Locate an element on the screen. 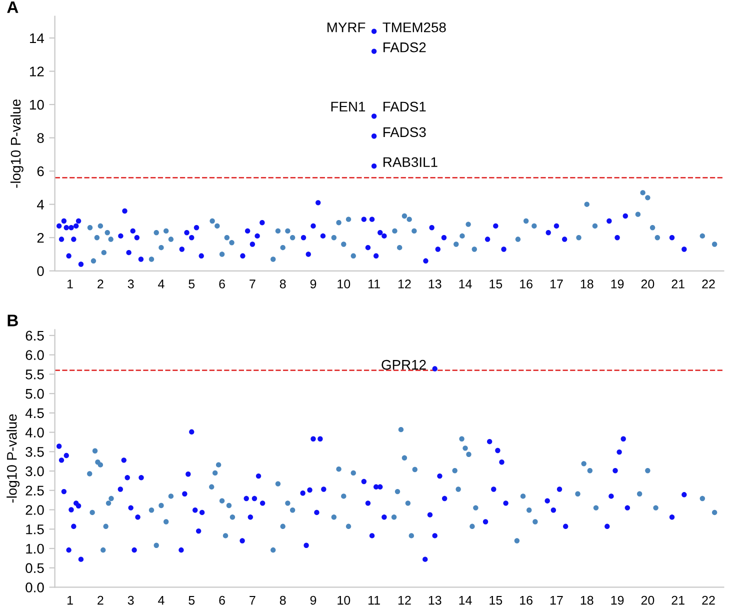 The width and height of the screenshot is (731, 606). y-tick-label: 2.5 is located at coordinates (35, 491).